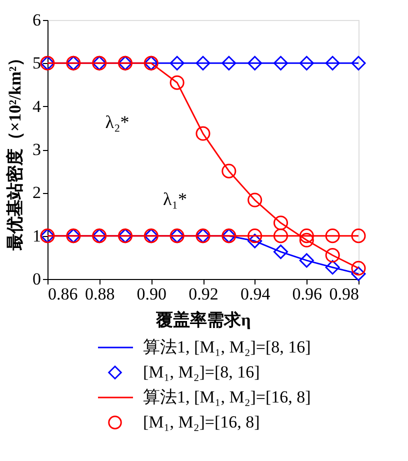  What do you see at coordinates (227, 397) in the screenshot?
I see `legend-label: 算法1, [M₁, M₂]=[16, 8]` at bounding box center [227, 397].